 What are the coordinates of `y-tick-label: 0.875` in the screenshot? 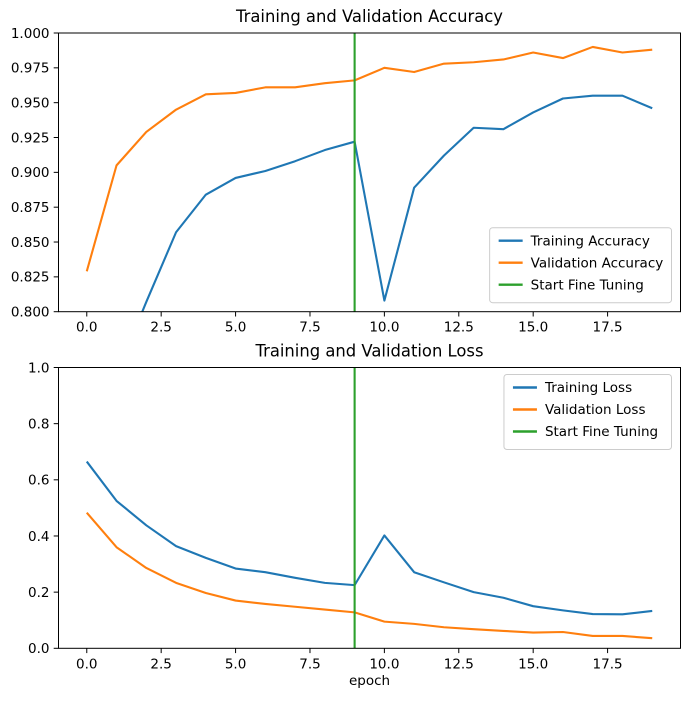 It's located at (30, 208).